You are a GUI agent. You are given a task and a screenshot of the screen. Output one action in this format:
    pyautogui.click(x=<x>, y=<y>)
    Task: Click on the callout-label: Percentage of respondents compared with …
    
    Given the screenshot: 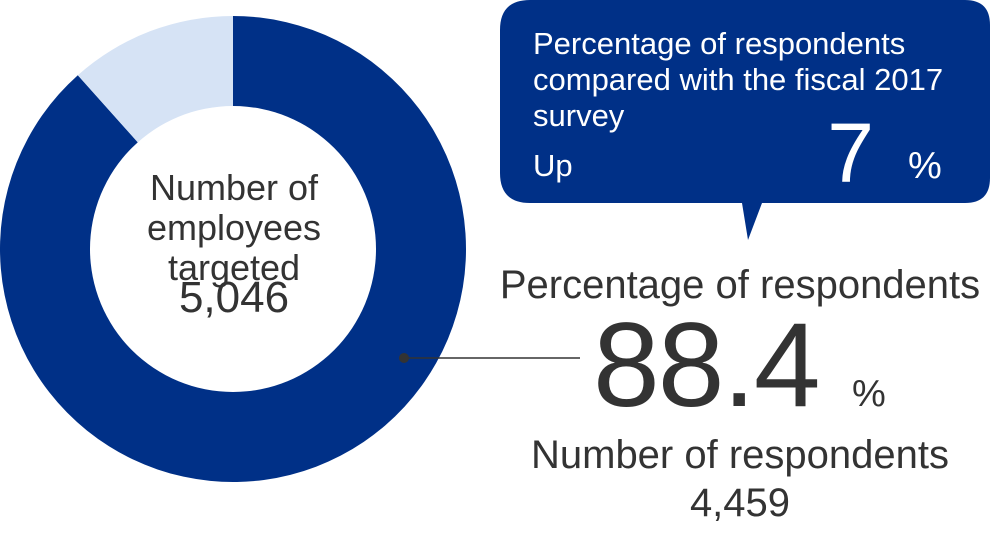 What is the action you would take?
    pyautogui.click(x=738, y=79)
    